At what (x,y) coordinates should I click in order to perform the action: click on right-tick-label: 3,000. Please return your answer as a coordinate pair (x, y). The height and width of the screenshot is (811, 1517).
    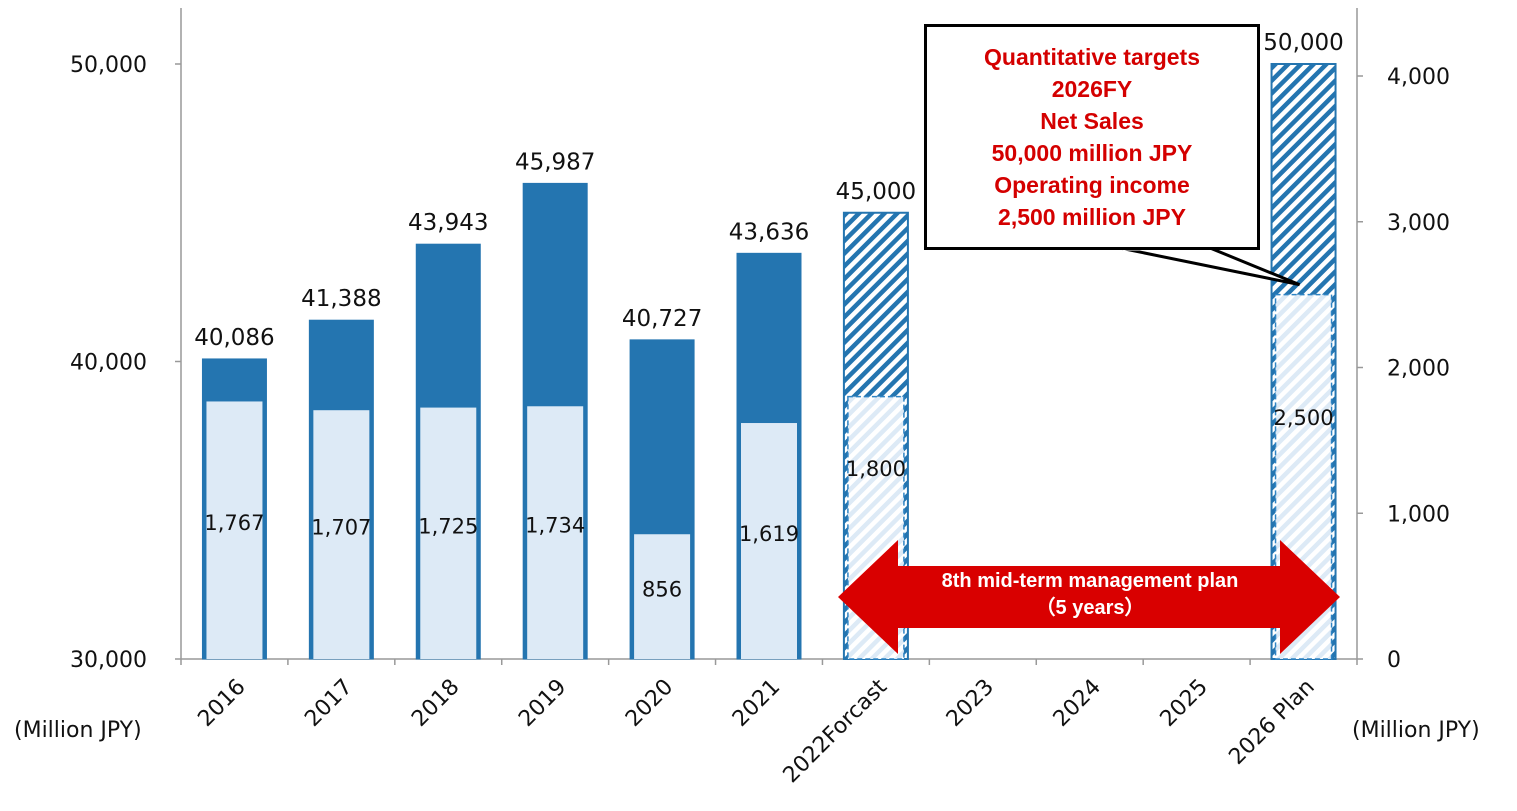
    Looking at the image, I should click on (1418, 223).